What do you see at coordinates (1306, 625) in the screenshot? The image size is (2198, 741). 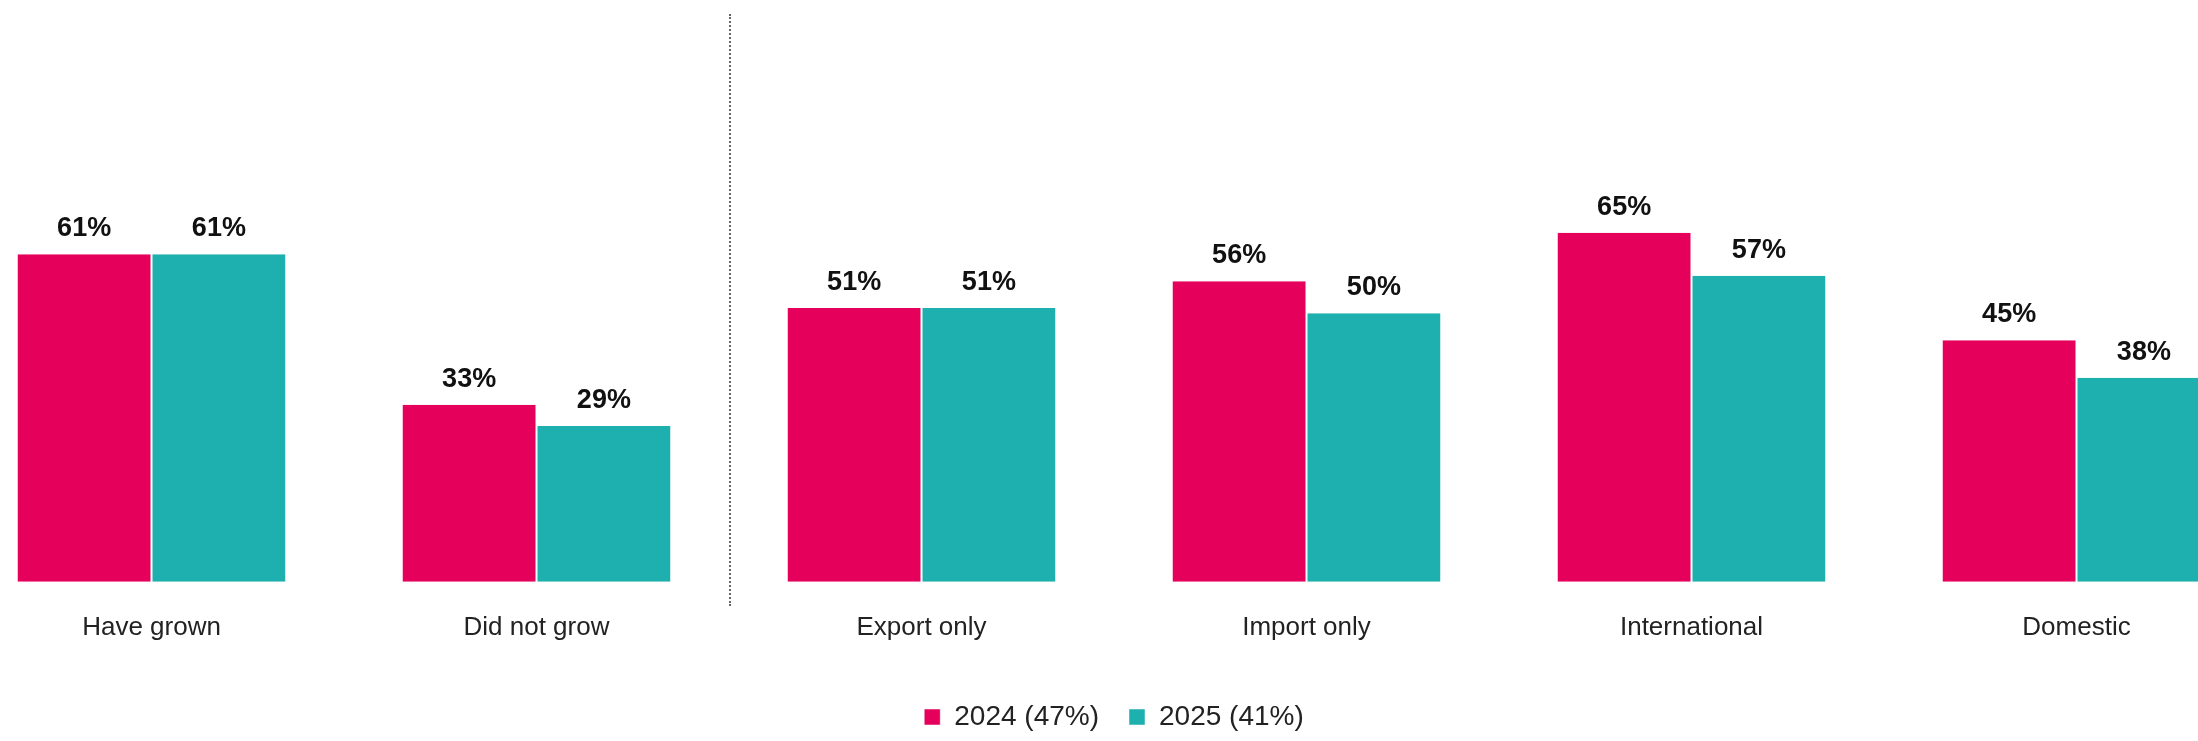 I see `x-tick-label: Import only` at bounding box center [1306, 625].